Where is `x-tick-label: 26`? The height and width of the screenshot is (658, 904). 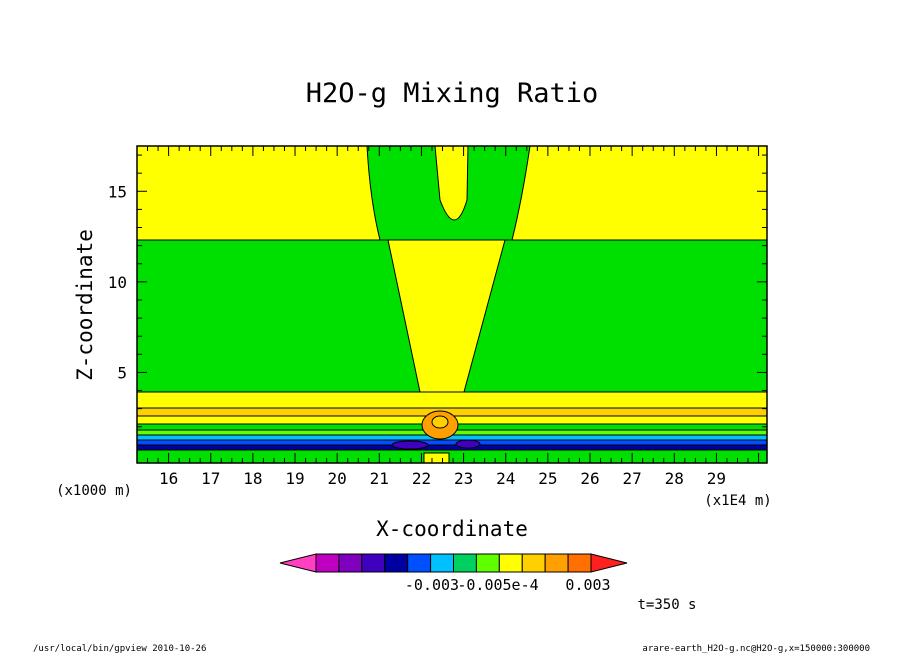
x-tick-label: 26 is located at coordinates (589, 478).